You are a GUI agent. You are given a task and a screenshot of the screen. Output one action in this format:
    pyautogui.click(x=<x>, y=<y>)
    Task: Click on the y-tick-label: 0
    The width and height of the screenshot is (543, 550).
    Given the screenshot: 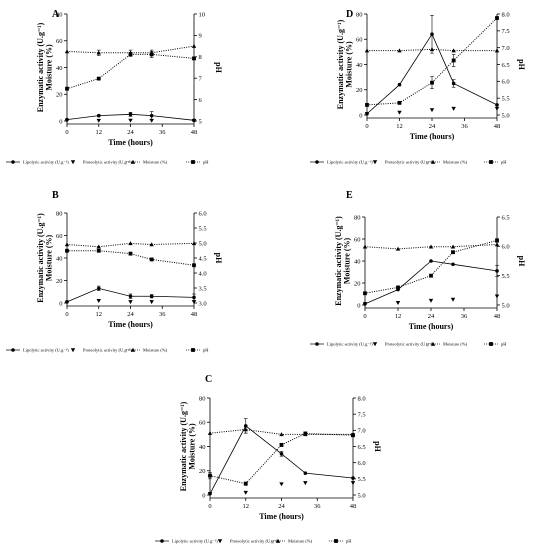 What is the action you would take?
    pyautogui.click(x=358, y=305)
    